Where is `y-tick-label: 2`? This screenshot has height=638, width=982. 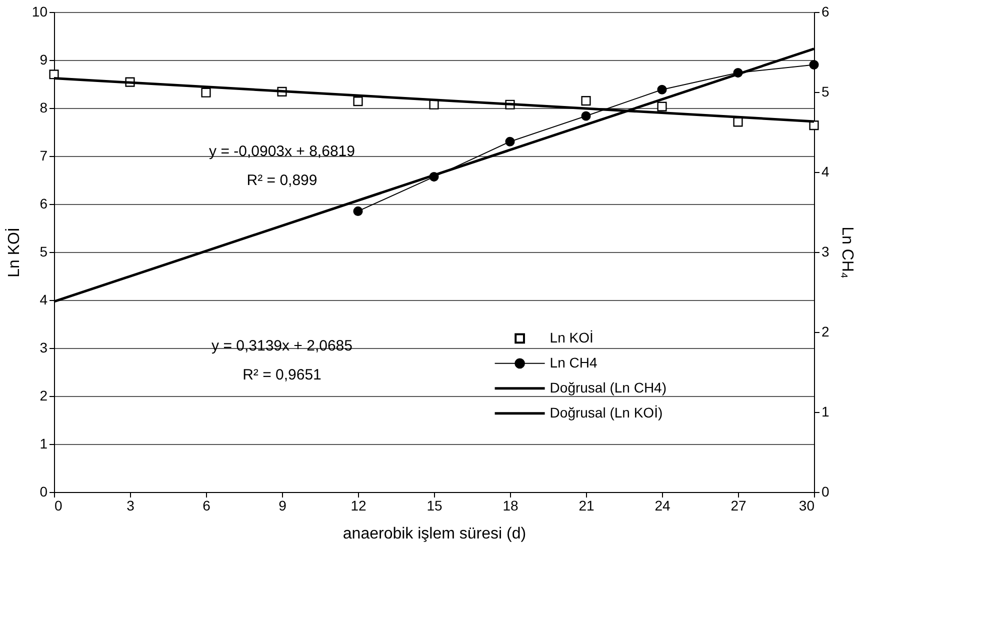
y-tick-label: 2 is located at coordinates (44, 396).